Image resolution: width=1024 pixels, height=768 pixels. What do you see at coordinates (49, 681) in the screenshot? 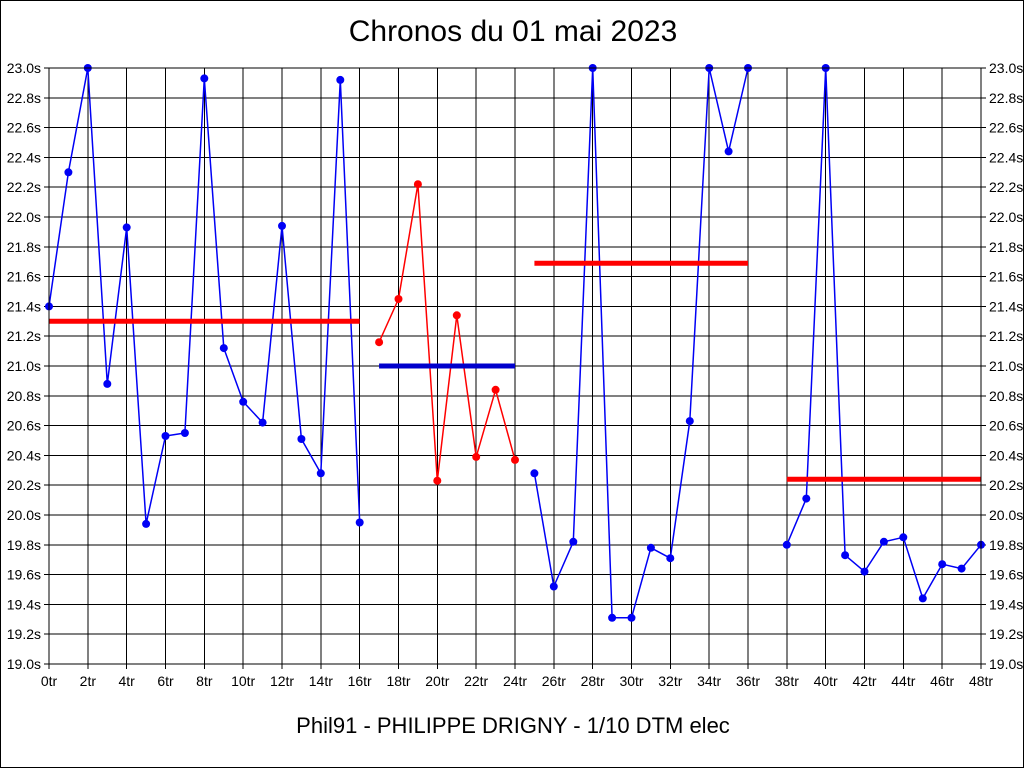
I see `x-tick-label: 0tr` at bounding box center [49, 681].